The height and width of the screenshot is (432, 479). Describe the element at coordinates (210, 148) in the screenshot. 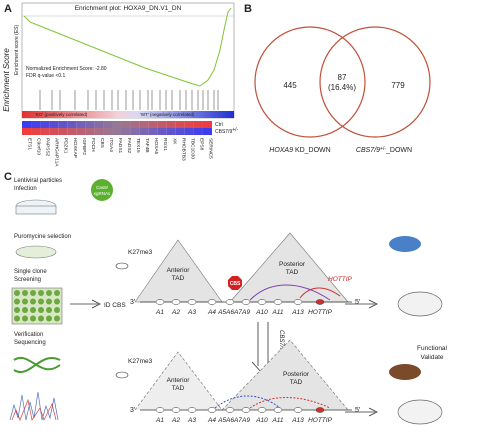

I see `gene-label: SERINC5` at that location.